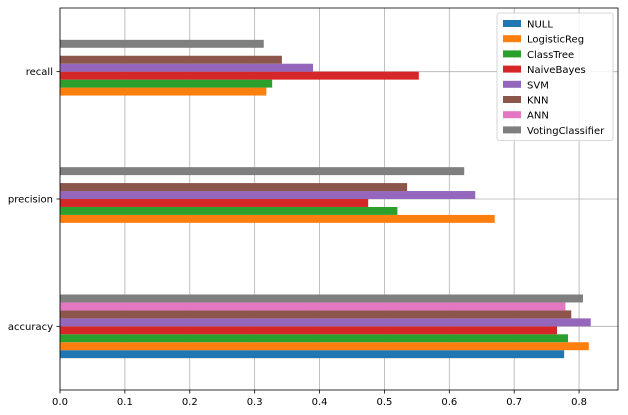  What do you see at coordinates (320, 402) in the screenshot?
I see `x-tick-label: 0.4` at bounding box center [320, 402].